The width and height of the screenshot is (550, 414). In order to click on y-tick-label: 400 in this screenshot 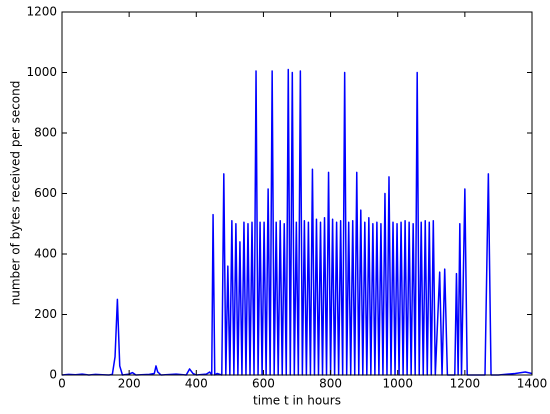, I will do `click(45, 254)`.